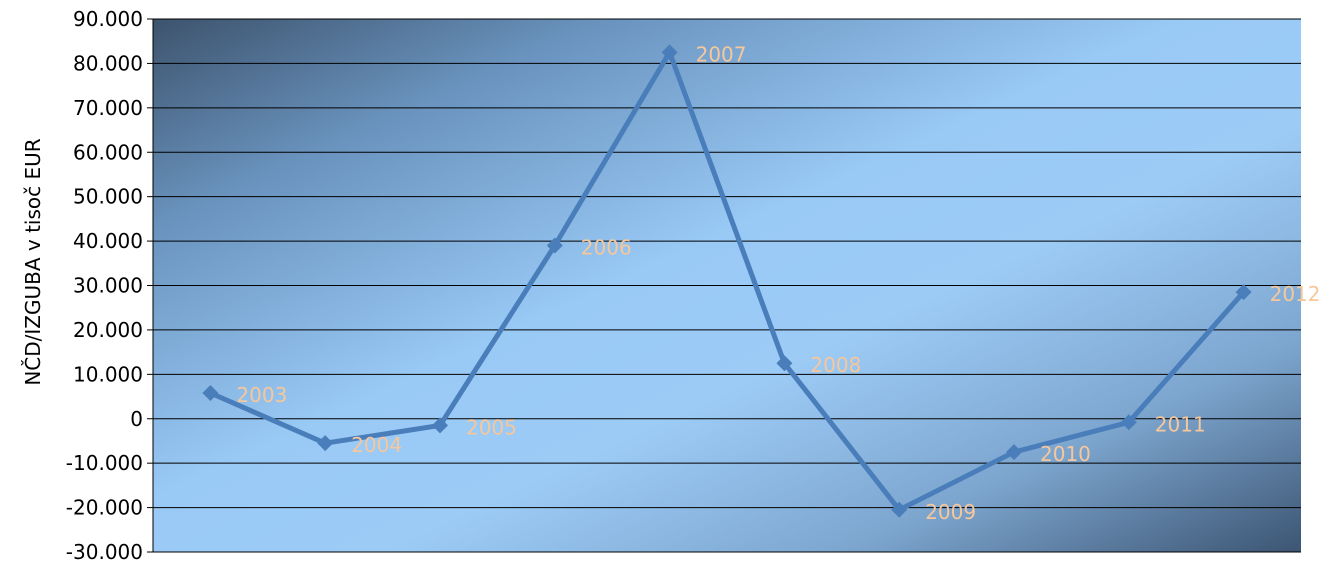 This screenshot has height=564, width=1334. I want to click on data-label: 2004, so click(376, 445).